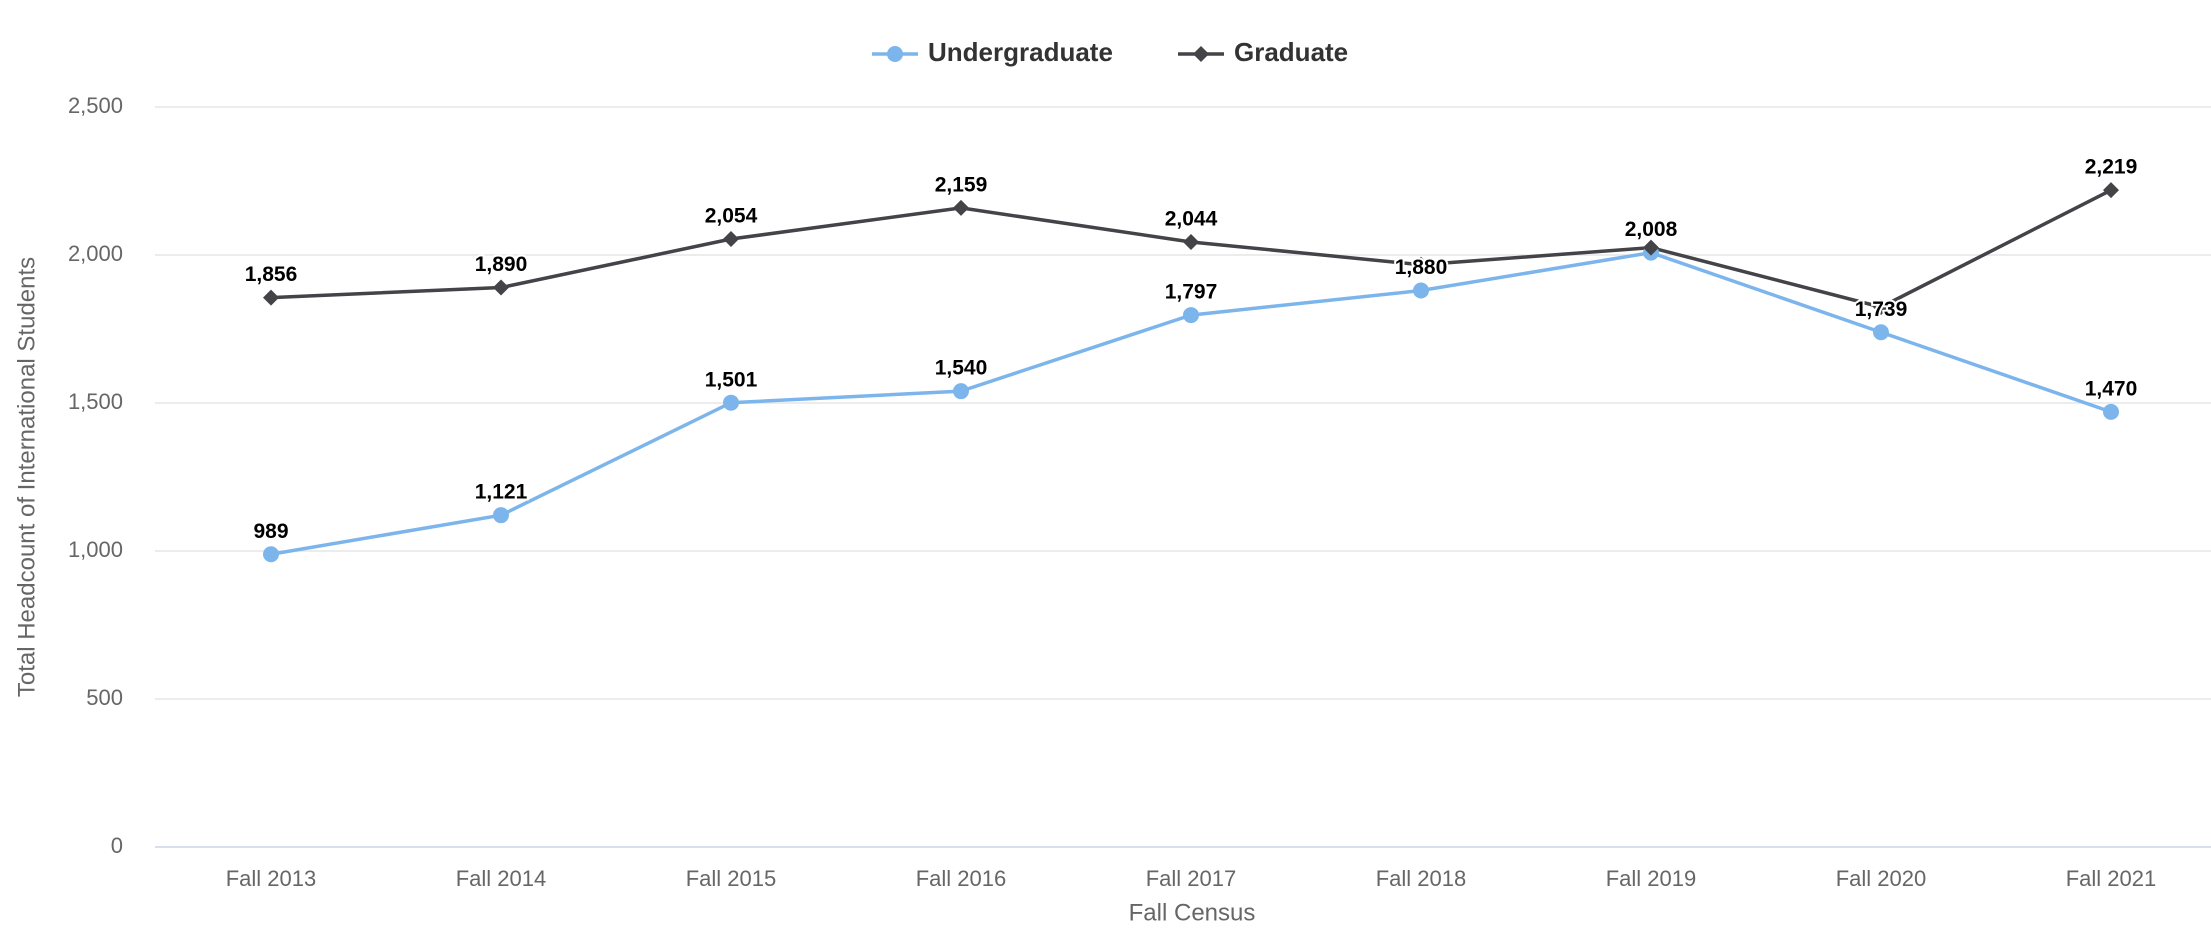  I want to click on data-label: 1,797, so click(1191, 292).